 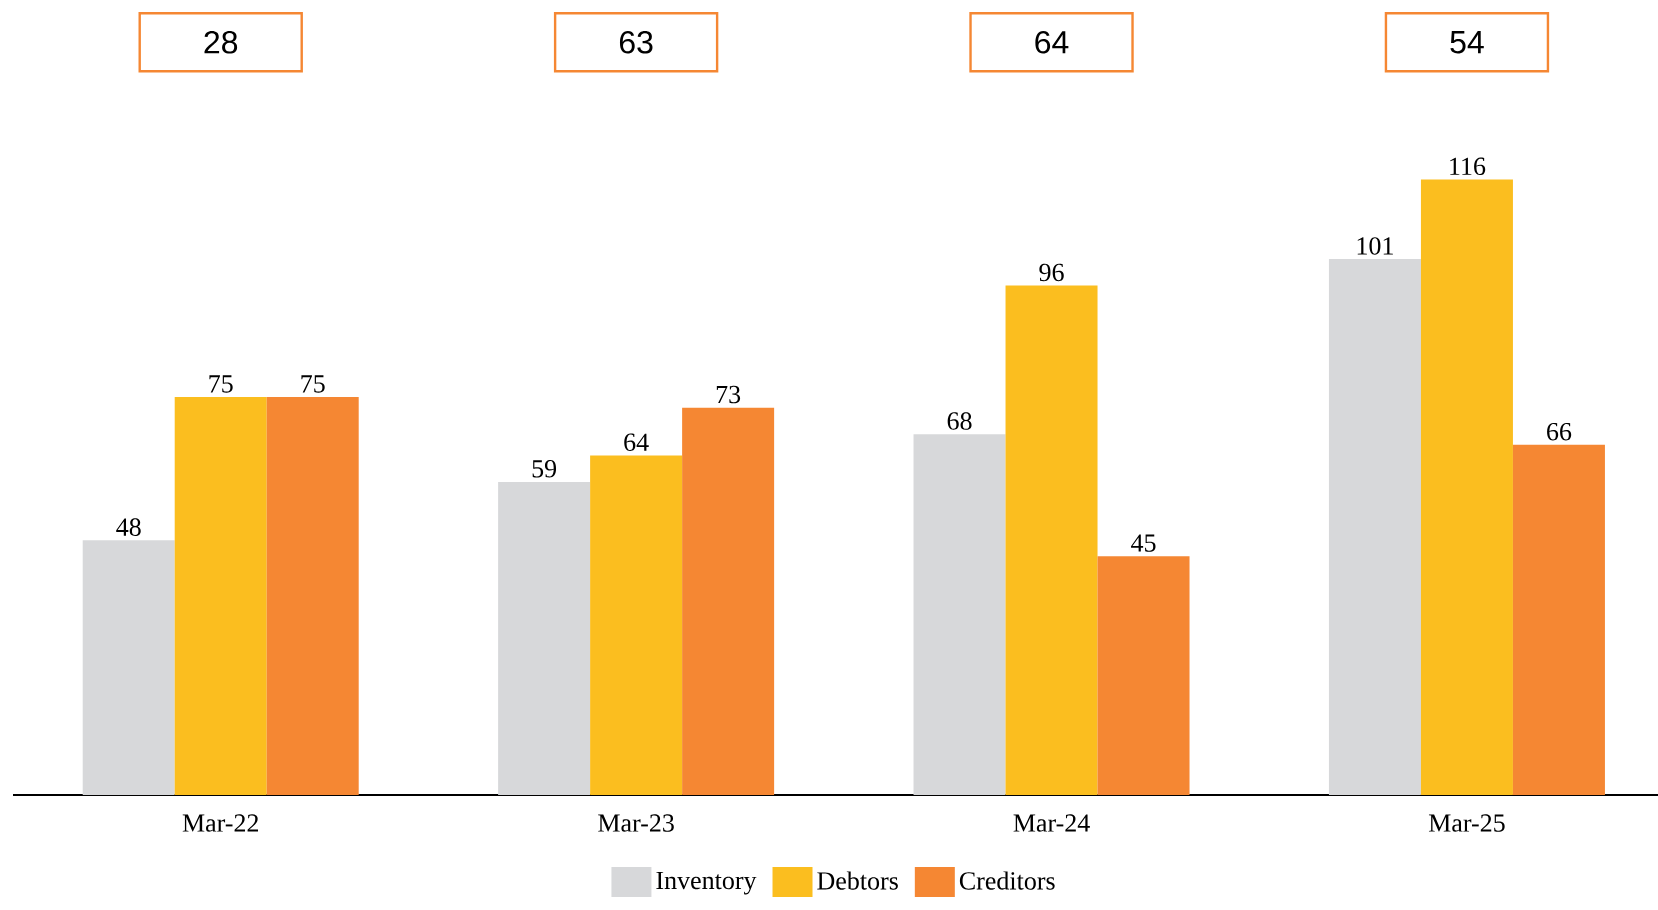 I want to click on data-label: 116, so click(x=1468, y=166).